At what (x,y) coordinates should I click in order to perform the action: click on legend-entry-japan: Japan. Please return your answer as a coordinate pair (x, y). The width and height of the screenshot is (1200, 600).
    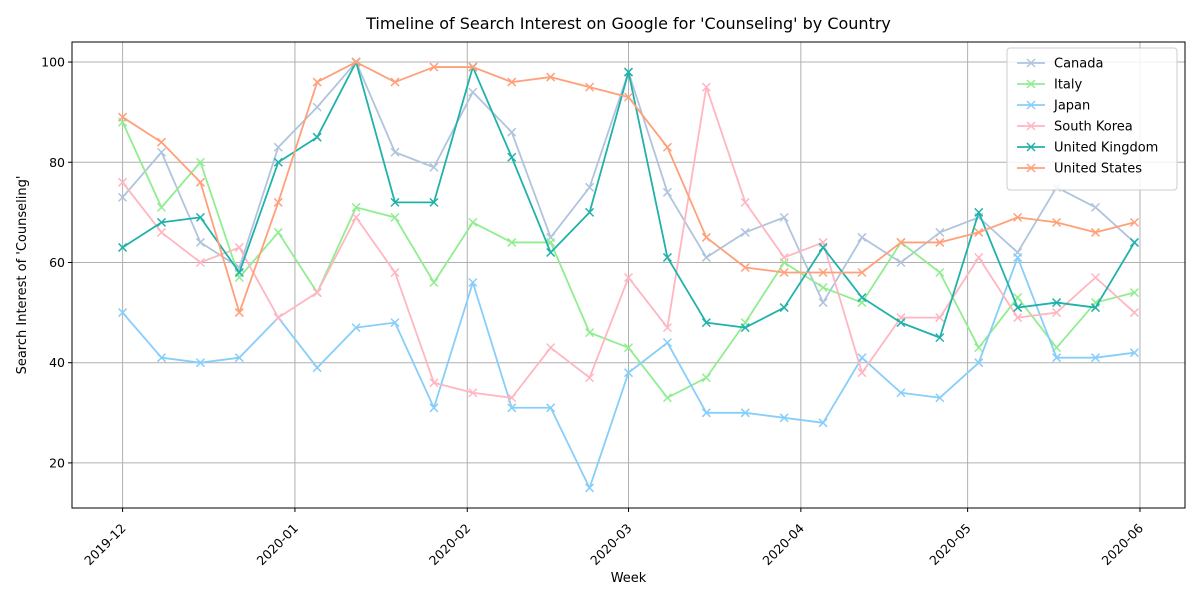
    Looking at the image, I should click on (1053, 106).